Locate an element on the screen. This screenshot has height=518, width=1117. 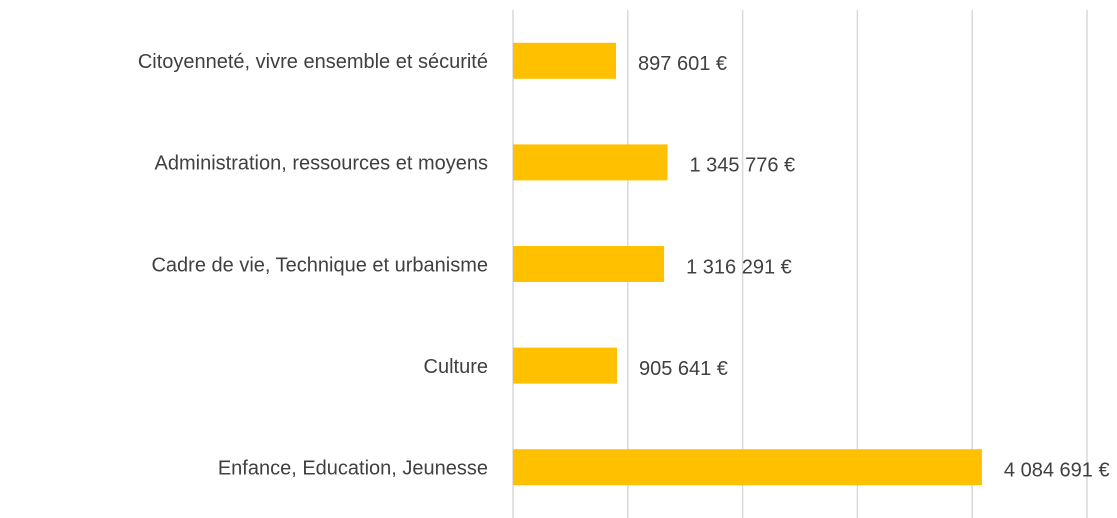
data-label: 1 316 291 € is located at coordinates (739, 267).